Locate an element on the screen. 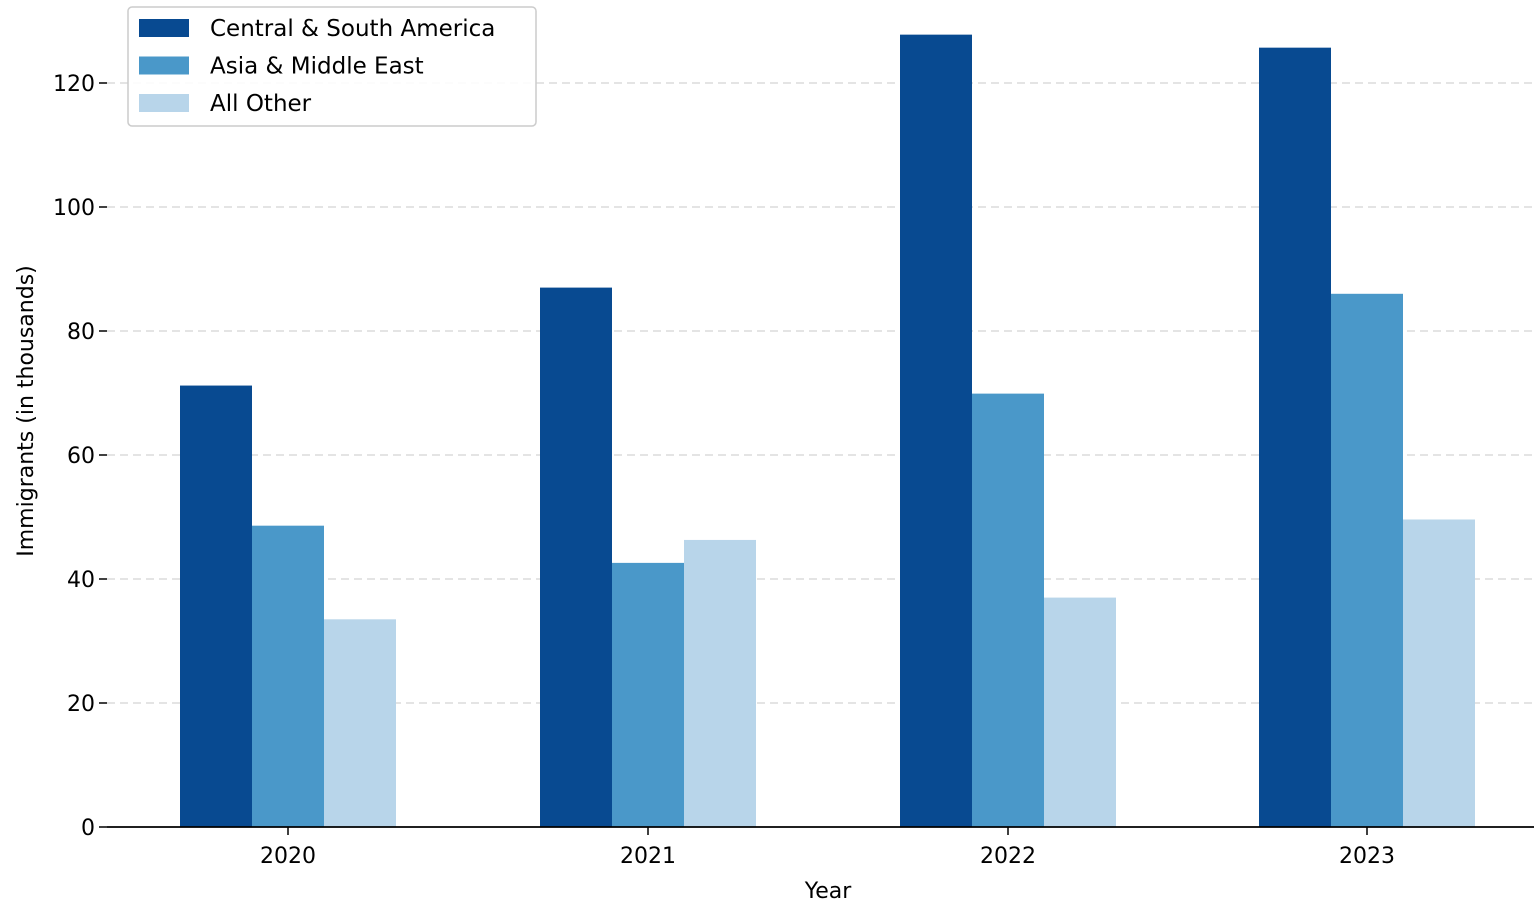  y-axis-title: Immigrants (in thousands) is located at coordinates (26, 410).